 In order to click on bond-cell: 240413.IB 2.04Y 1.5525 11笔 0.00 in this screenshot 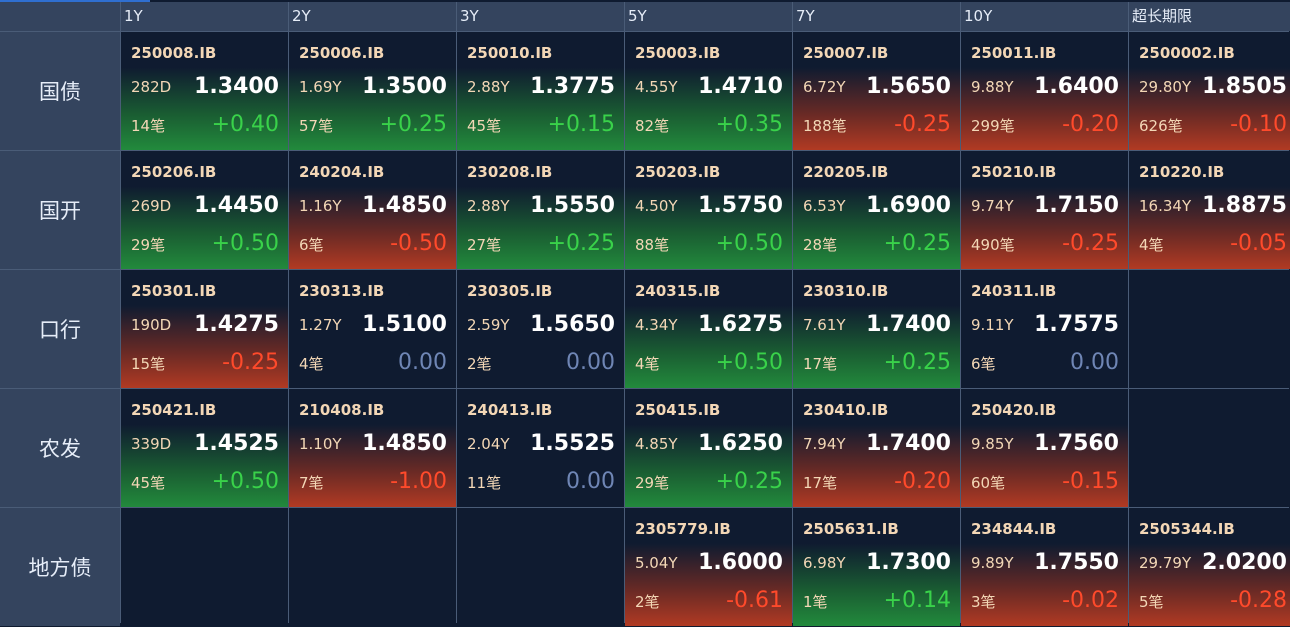, I will do `click(540, 448)`.